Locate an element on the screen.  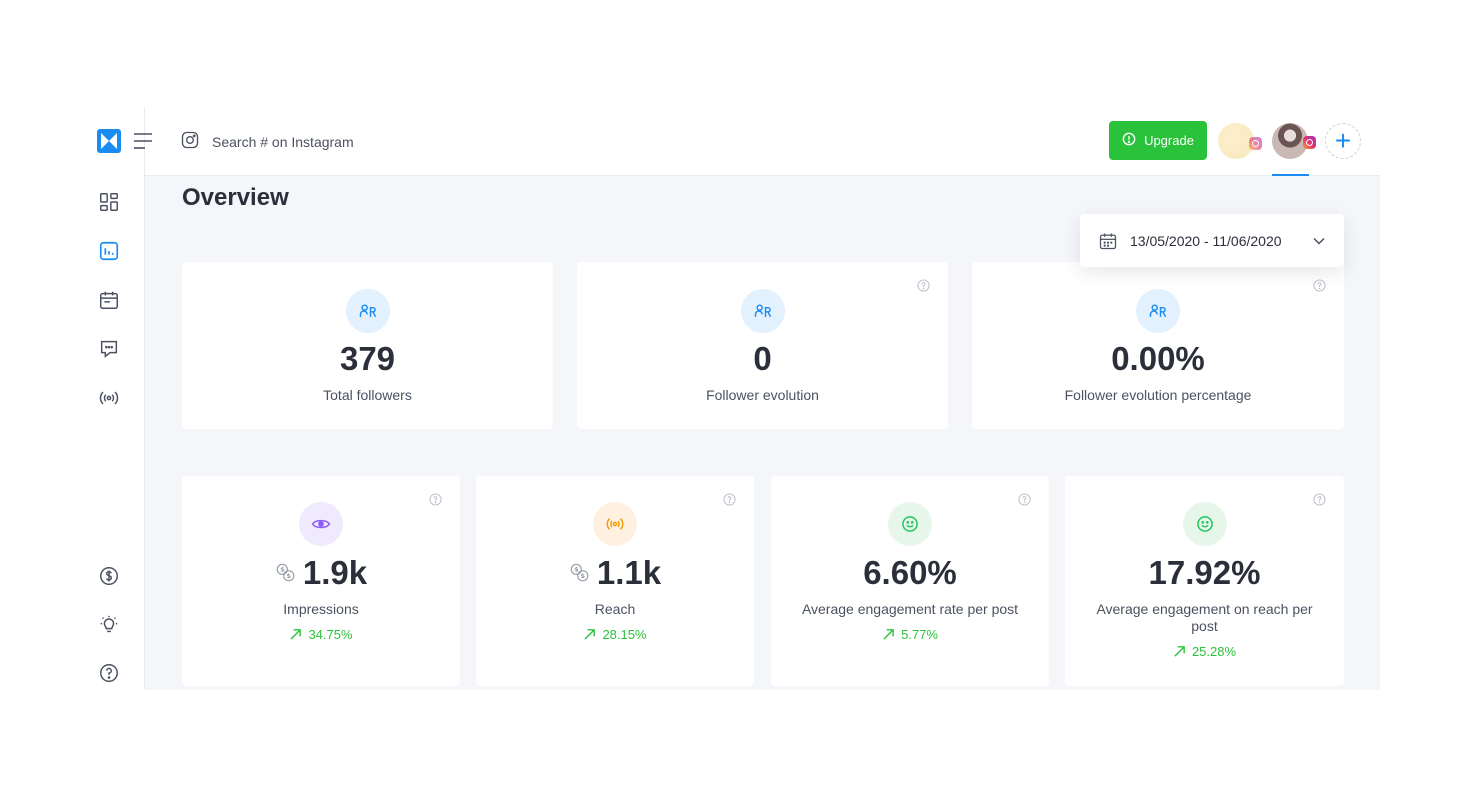
menu-icon is located at coordinates (143, 141).